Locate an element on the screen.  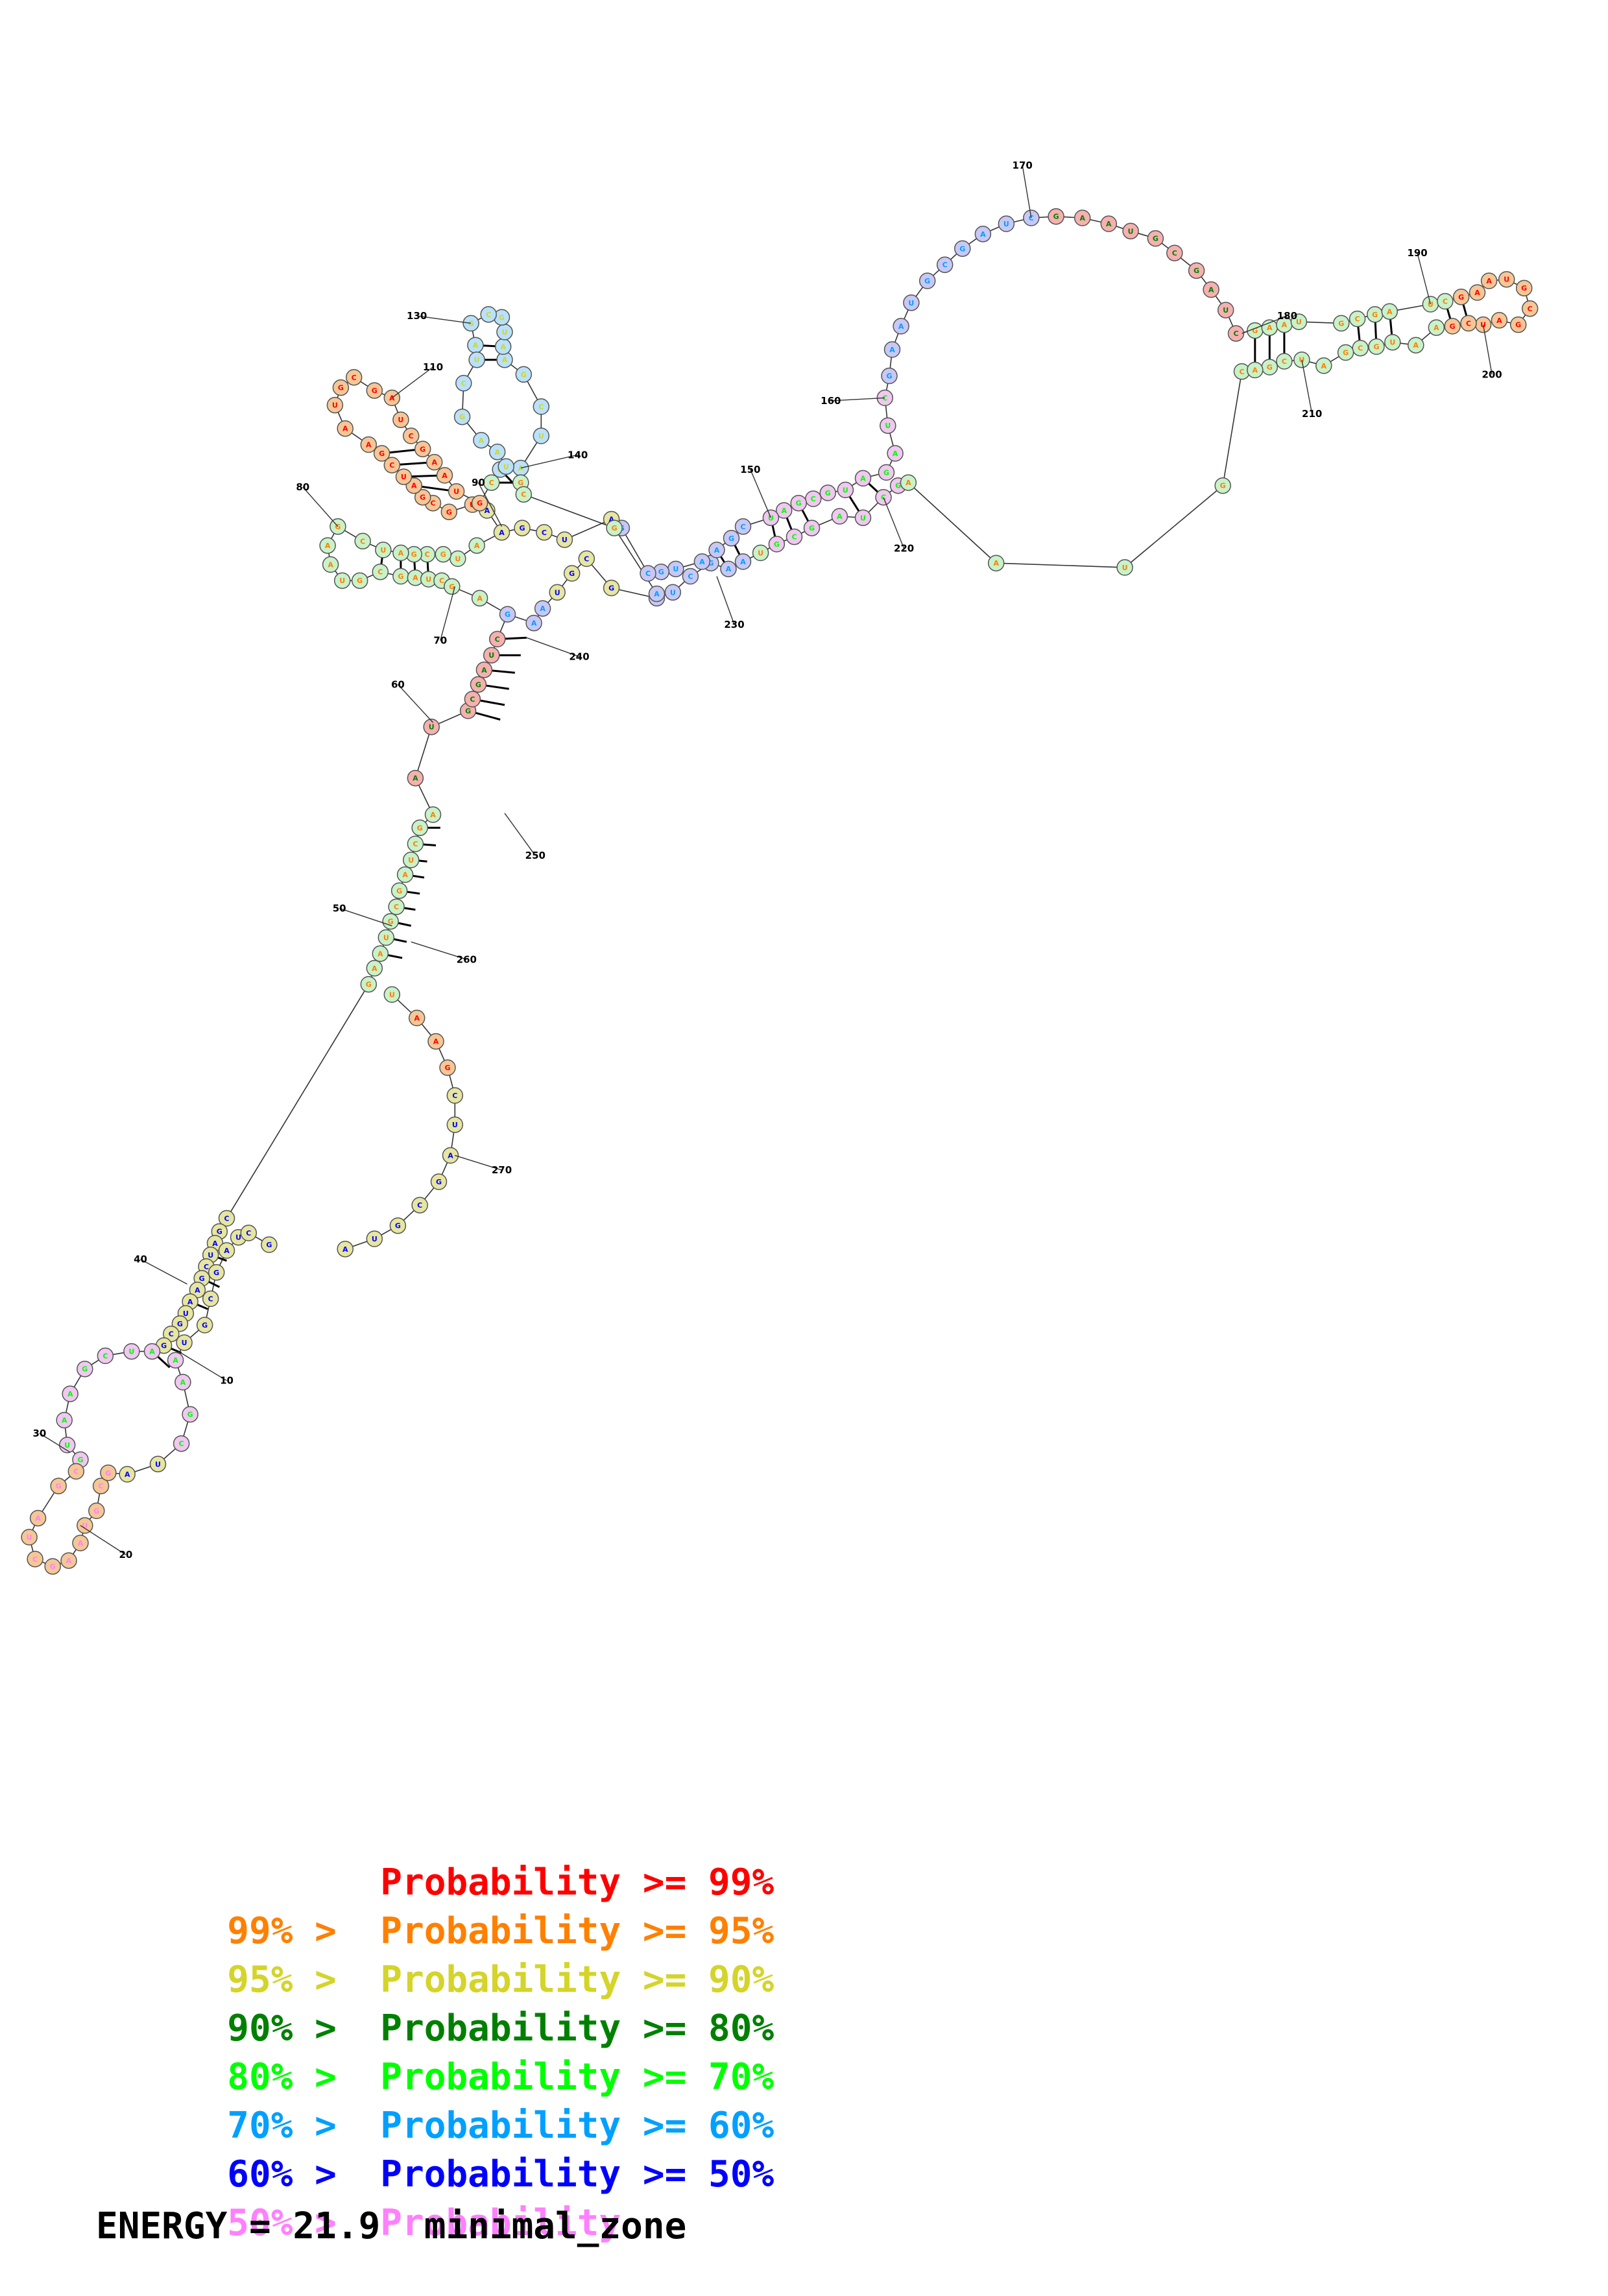
legend-label: Probability >= 50% is located at coordinates (577, 2174).